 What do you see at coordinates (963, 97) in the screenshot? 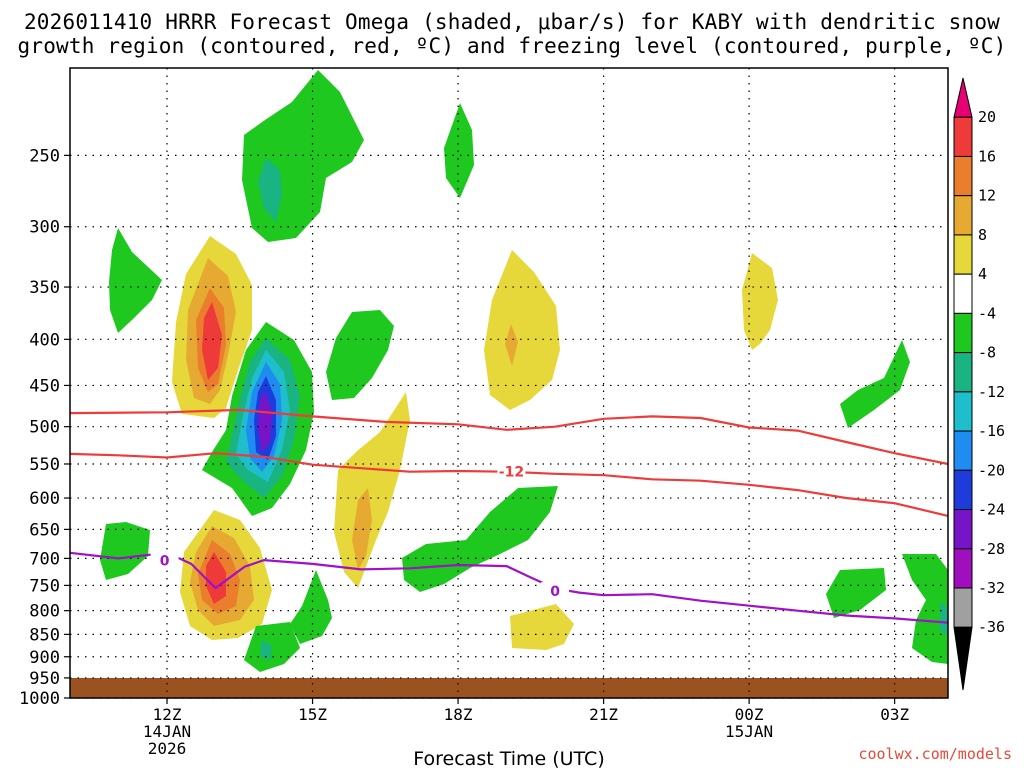
I see `colorbar-top-arrow` at bounding box center [963, 97].